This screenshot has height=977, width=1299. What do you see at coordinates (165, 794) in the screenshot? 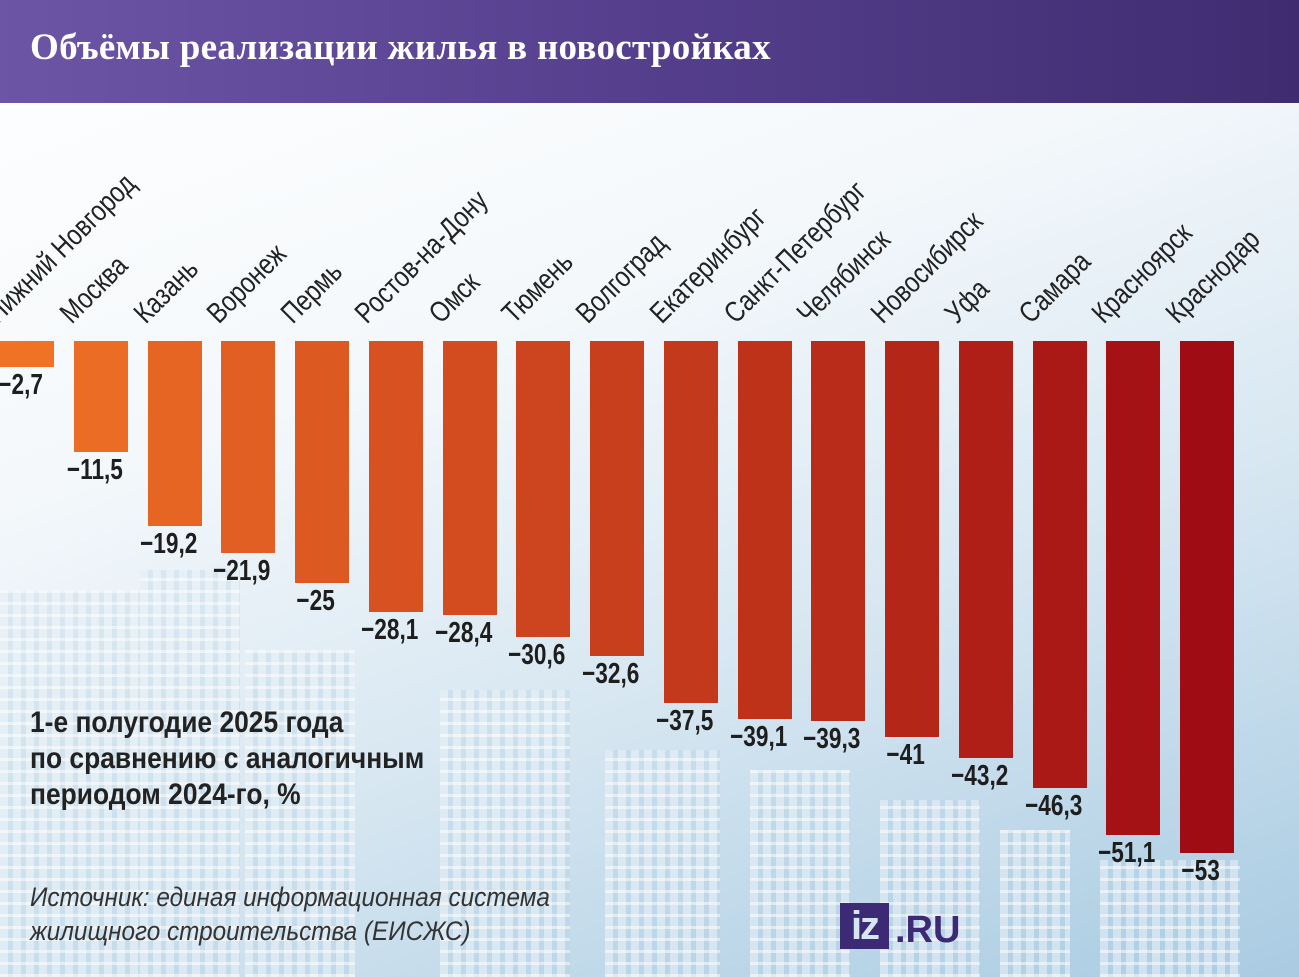
I see `subtitle-line: периодом 2024-го, %` at bounding box center [165, 794].